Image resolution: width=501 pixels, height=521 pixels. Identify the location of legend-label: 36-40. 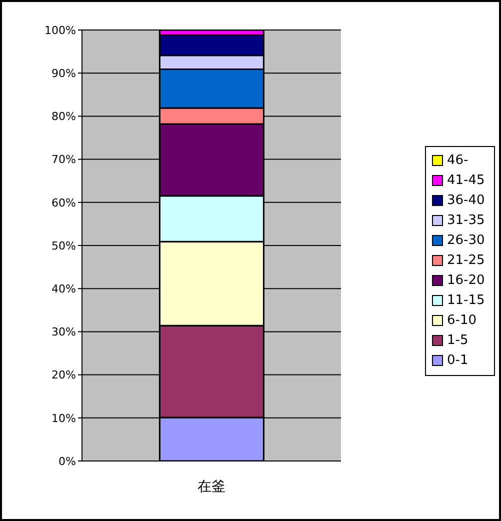
(466, 200).